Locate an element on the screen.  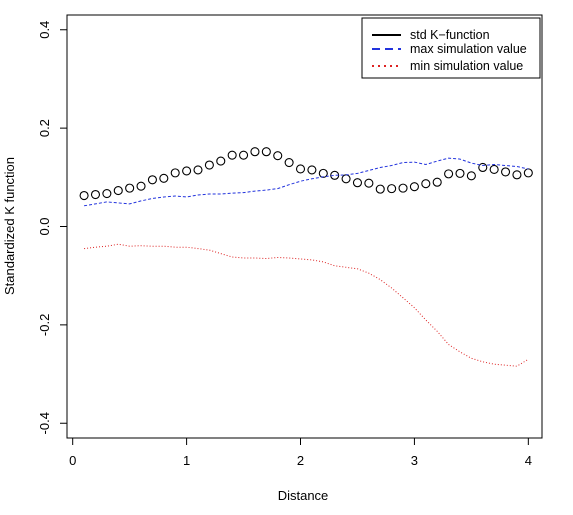
x-axis: 0 1 2 3 4 is located at coordinates (300, 453).